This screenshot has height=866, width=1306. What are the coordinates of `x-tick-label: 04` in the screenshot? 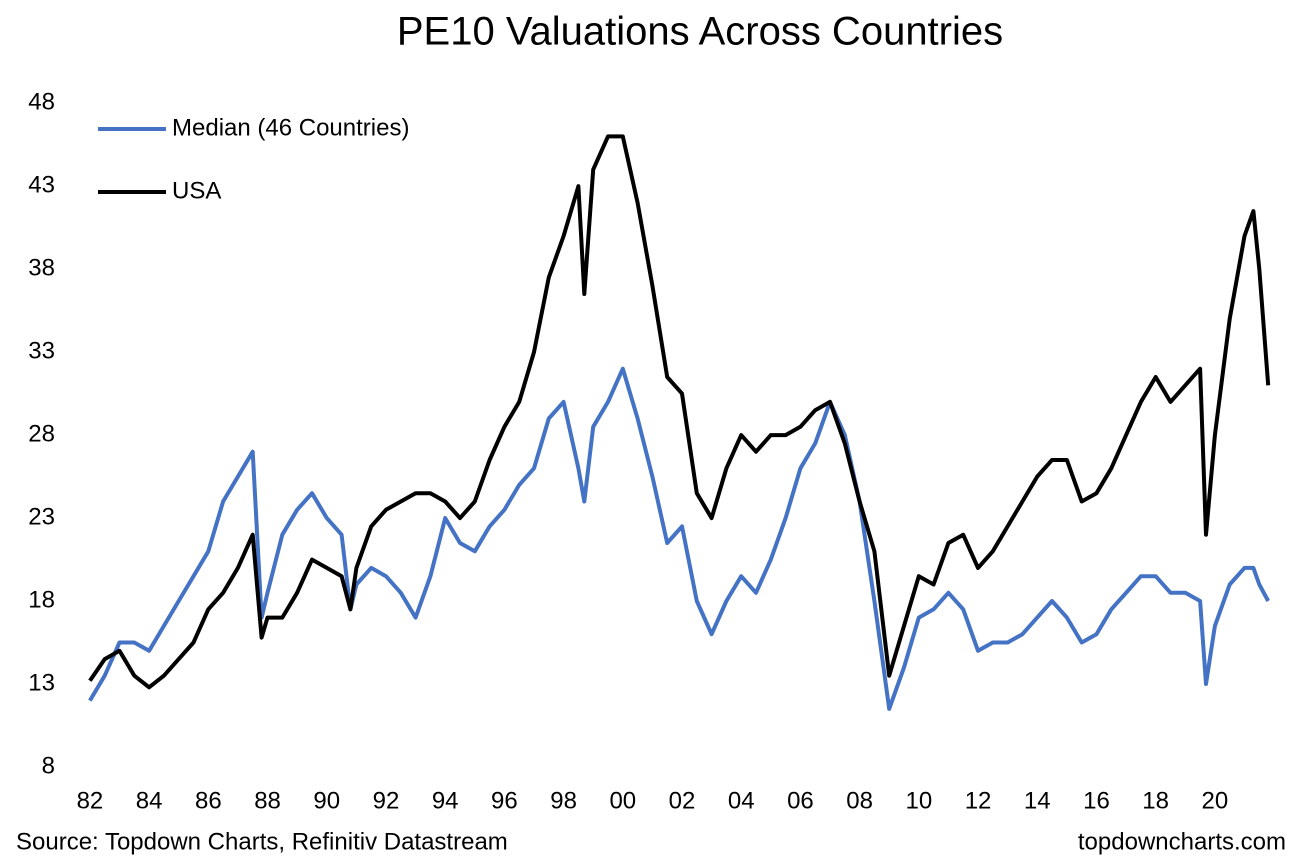 It's located at (741, 800).